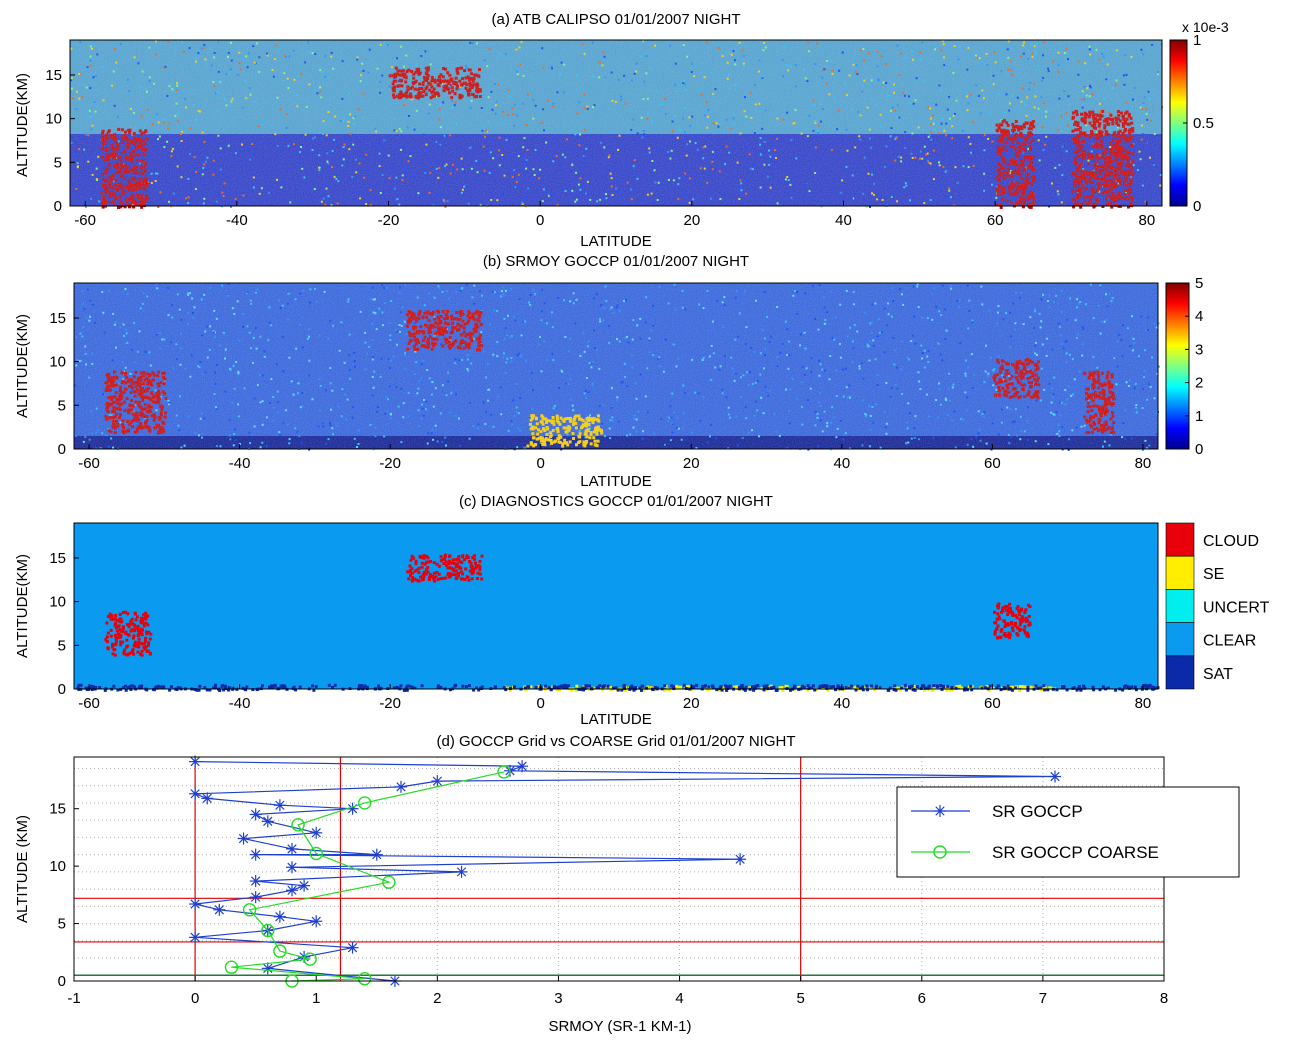 The width and height of the screenshot is (1294, 1043). What do you see at coordinates (22, 125) in the screenshot?
I see `panel-a-ylabel: ALTITUDE(KM)` at bounding box center [22, 125].